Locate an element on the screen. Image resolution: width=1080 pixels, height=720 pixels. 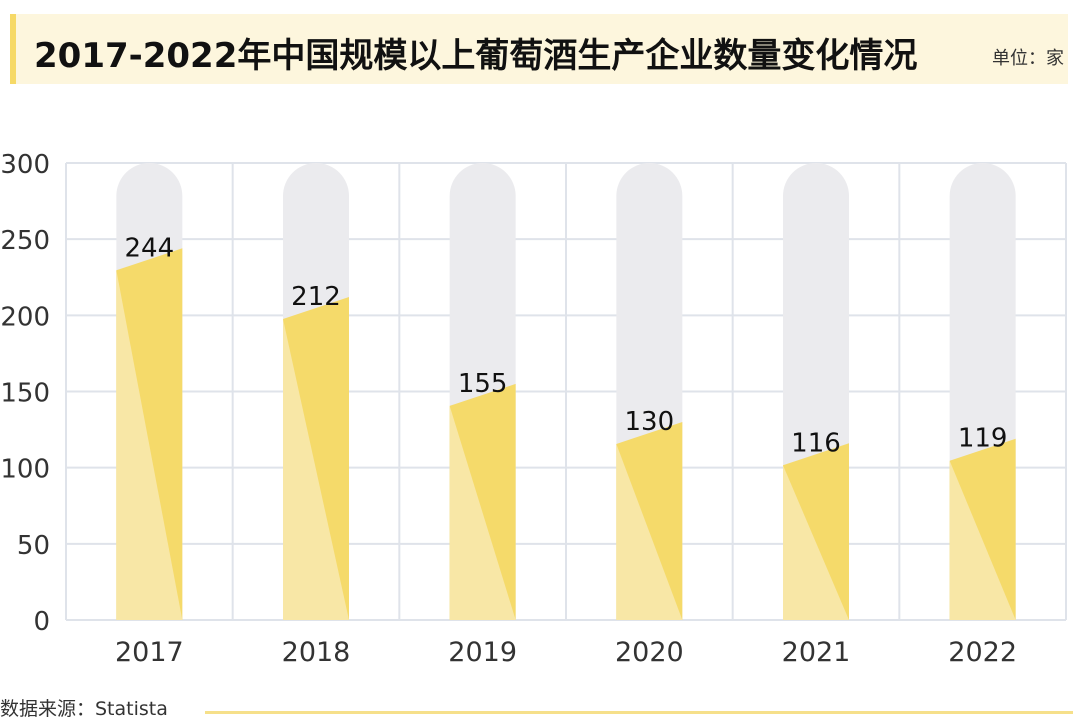
y-tick-label: 300 is located at coordinates (25, 165).